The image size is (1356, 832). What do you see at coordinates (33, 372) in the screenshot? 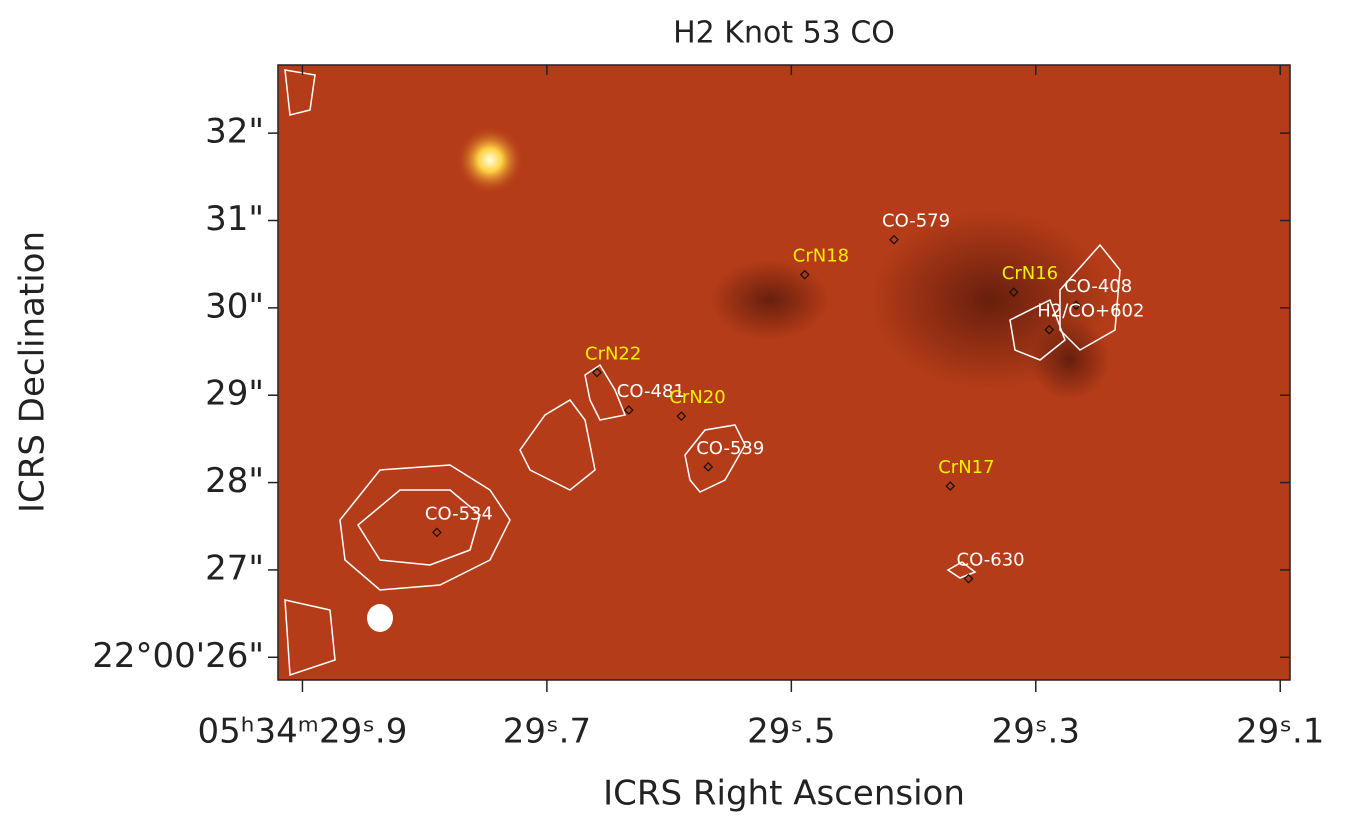
I see `y-axis-label: ICRS Declination` at bounding box center [33, 372].